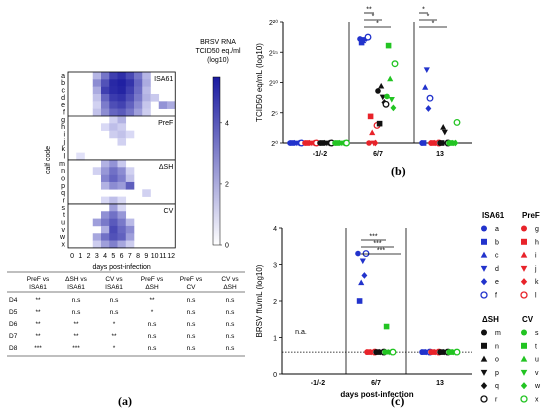 The width and height of the screenshot is (550, 418). Describe the element at coordinates (64, 230) in the screenshot. I see `calf-code-label: v` at that location.